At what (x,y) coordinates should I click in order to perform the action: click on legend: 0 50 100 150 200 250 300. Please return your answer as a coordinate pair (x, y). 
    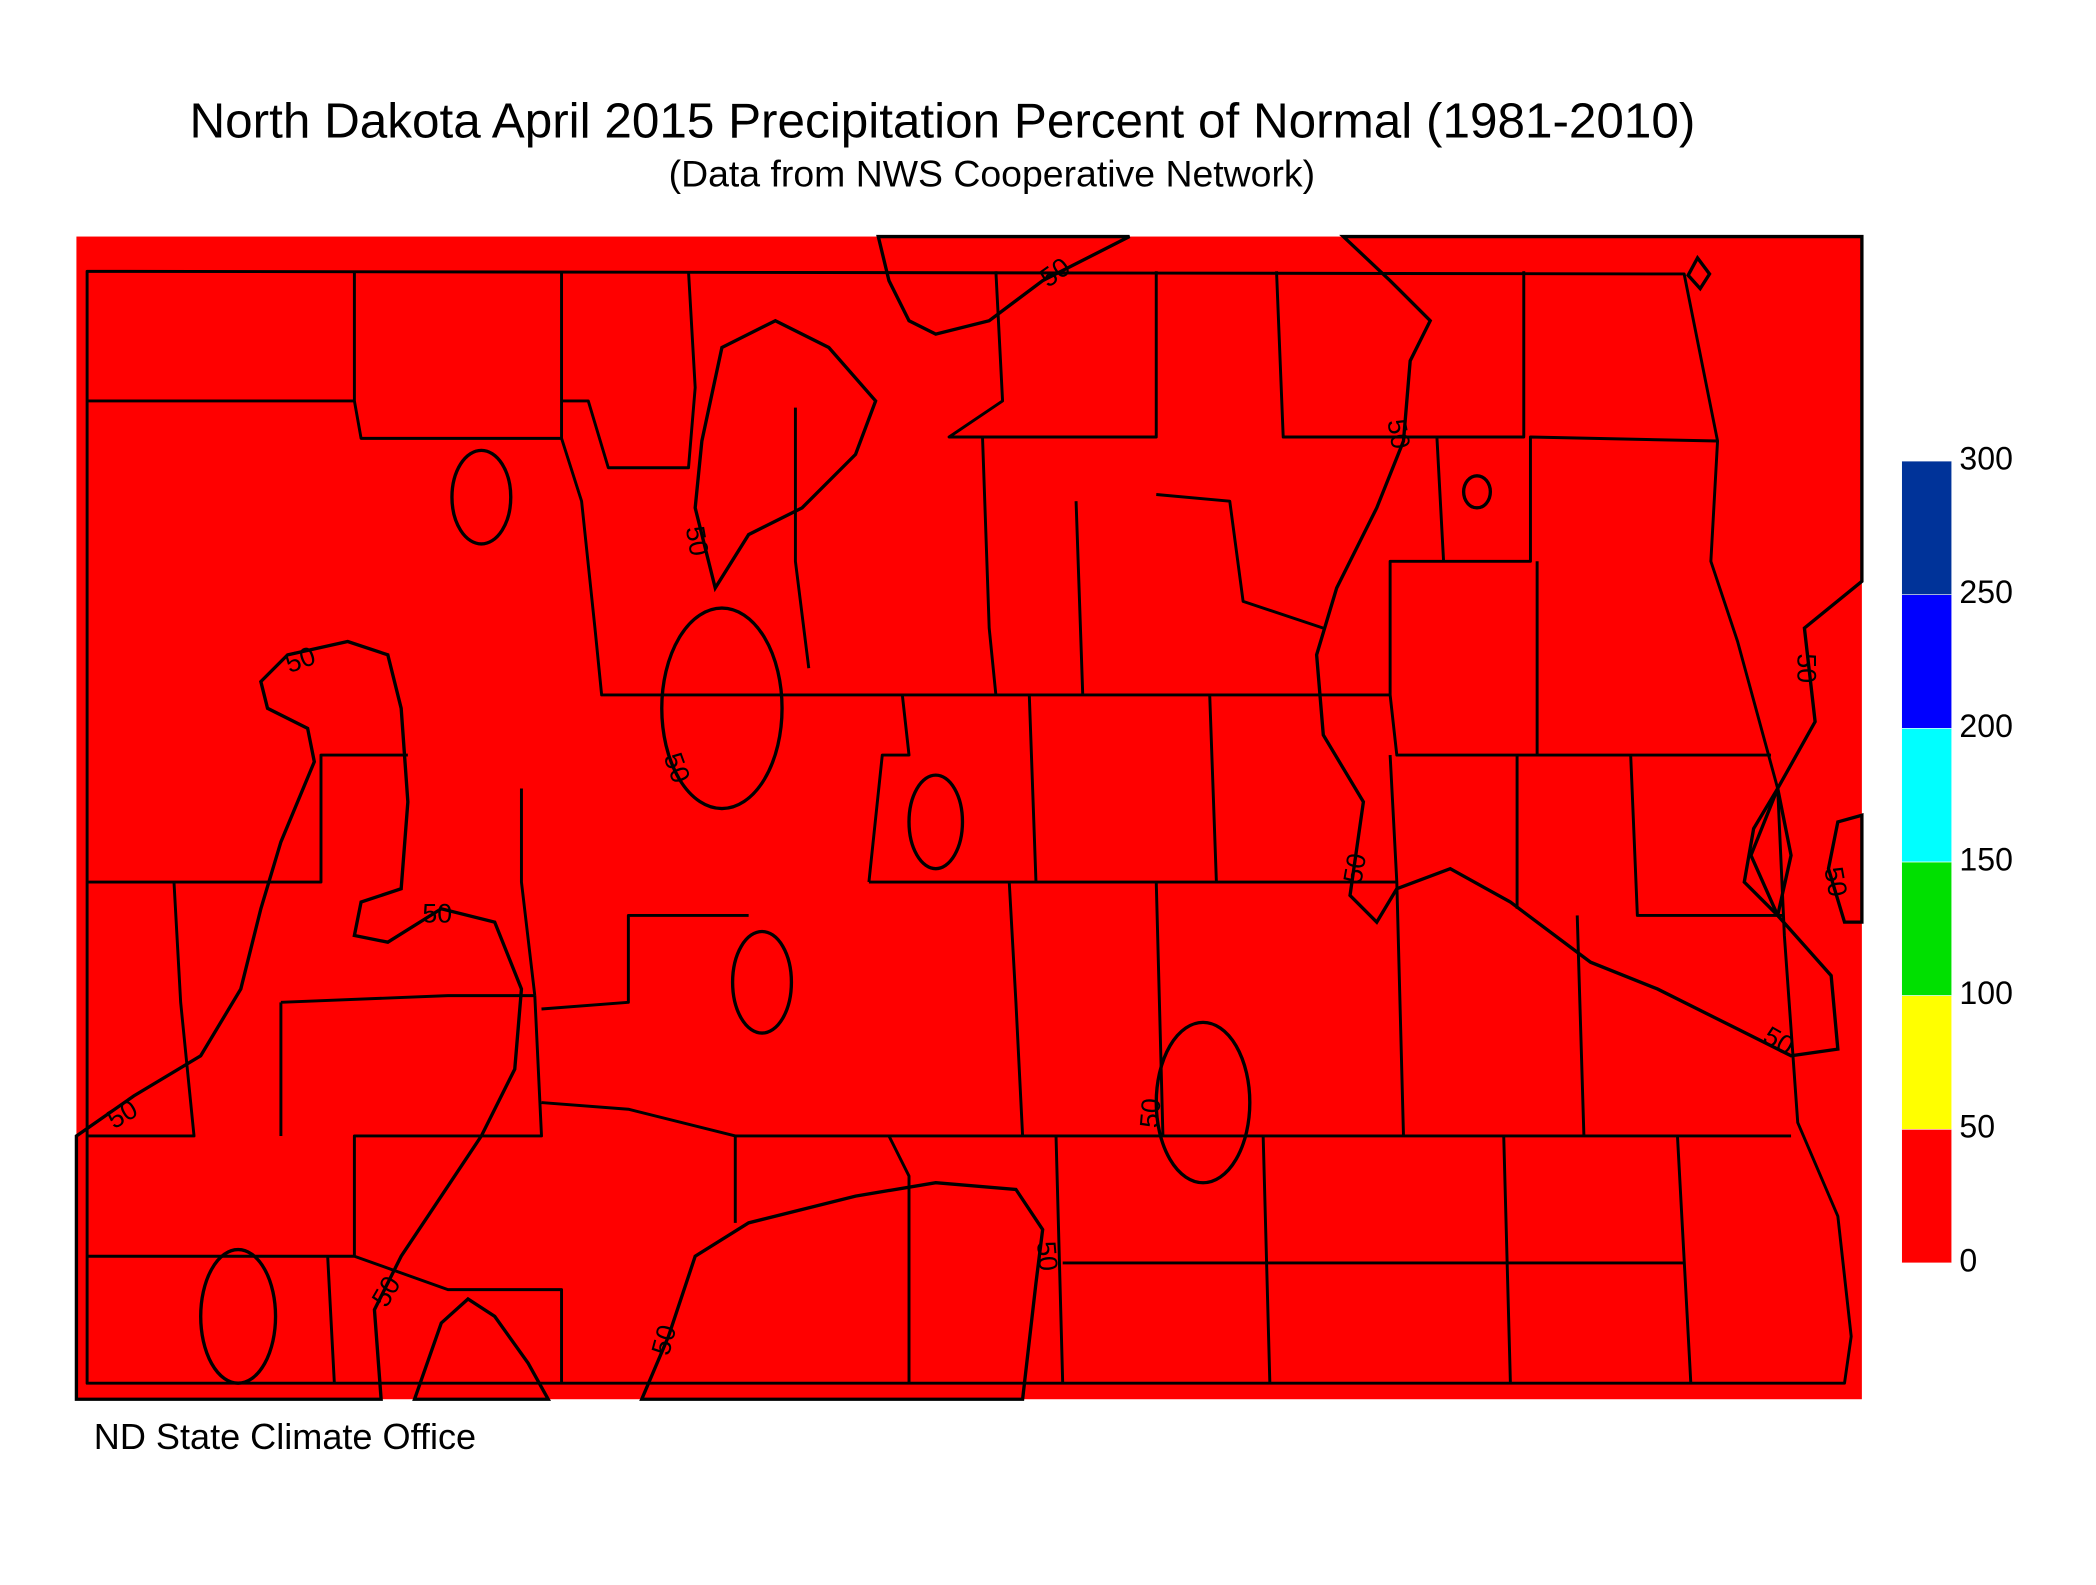
    Looking at the image, I should click on (1957, 859).